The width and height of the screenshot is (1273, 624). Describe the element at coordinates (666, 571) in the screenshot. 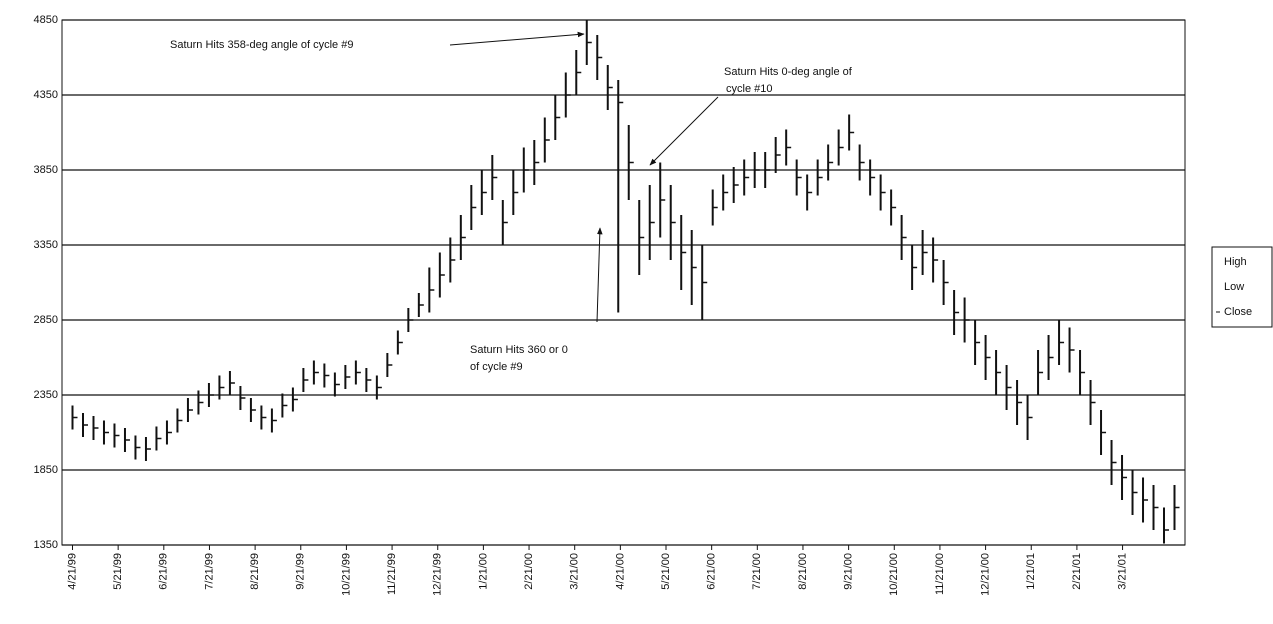

I see `x-tick-label: 5/21/00` at that location.